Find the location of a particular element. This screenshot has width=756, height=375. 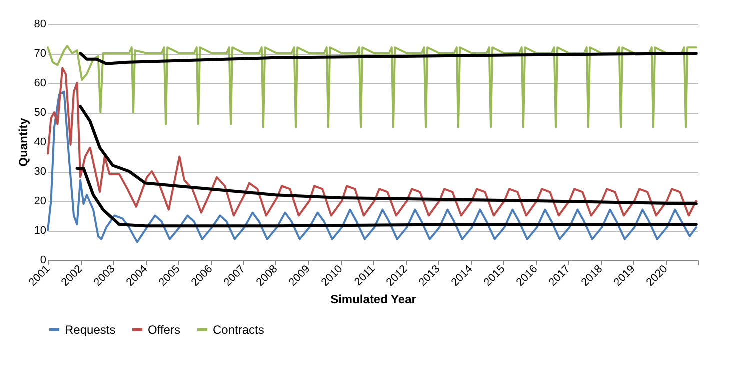

y-axis-title: Quantity is located at coordinates (23, 142).